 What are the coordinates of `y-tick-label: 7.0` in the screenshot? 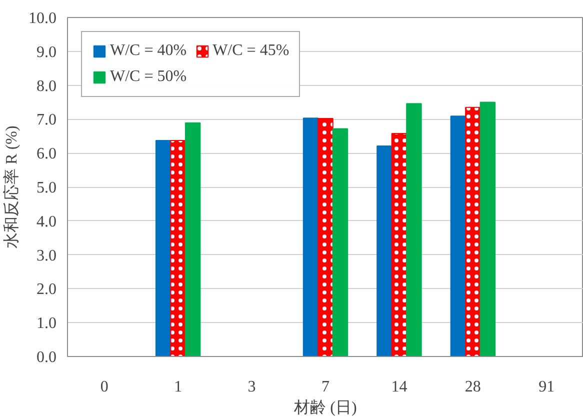 It's located at (46, 120).